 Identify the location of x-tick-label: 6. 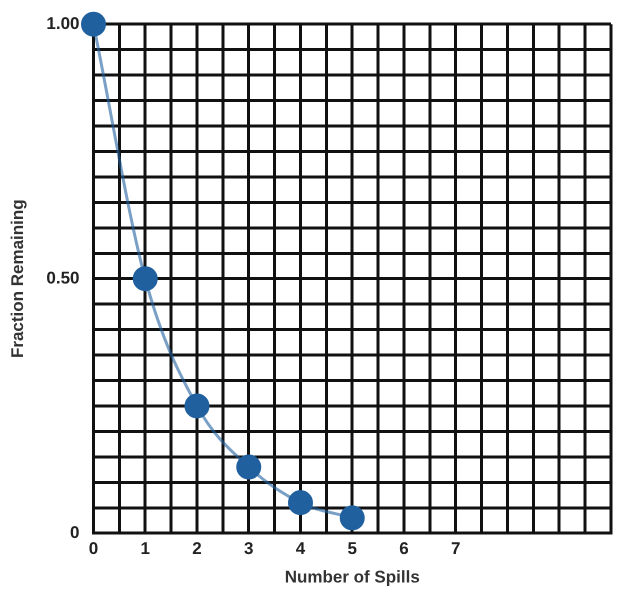
(404, 548).